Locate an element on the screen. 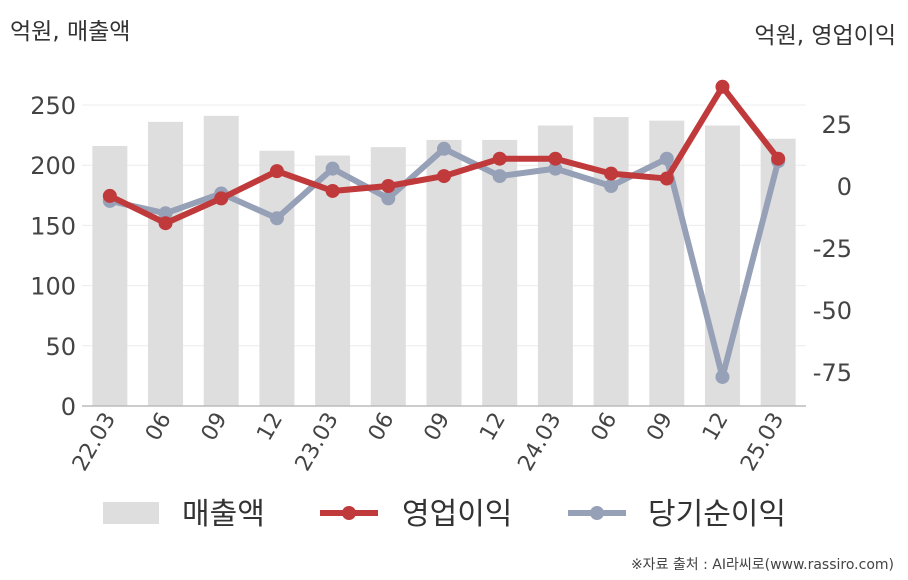 Image resolution: width=908 pixels, height=580 pixels. left-tick-label: 100 is located at coordinates (53, 287).